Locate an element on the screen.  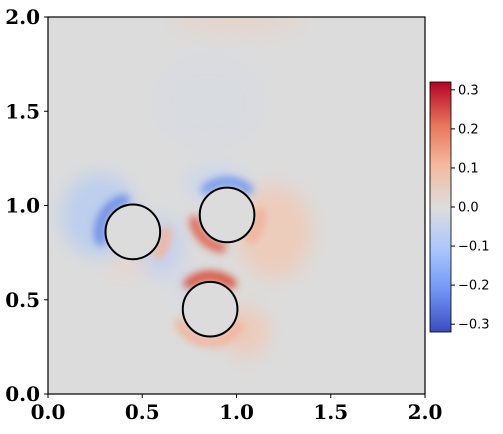
y-tick-label: 1.0 is located at coordinates (22, 206).